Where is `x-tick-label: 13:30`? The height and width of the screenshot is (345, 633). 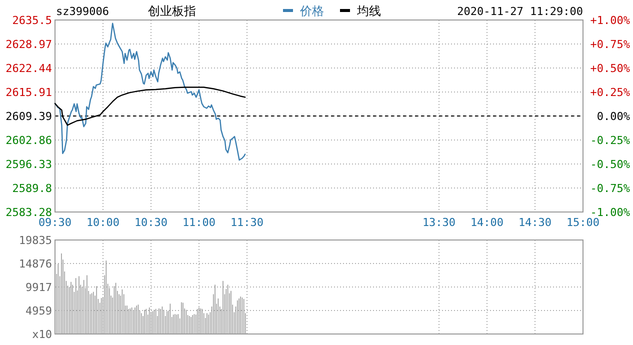
x-tick-label: 13:30 is located at coordinates (439, 222).